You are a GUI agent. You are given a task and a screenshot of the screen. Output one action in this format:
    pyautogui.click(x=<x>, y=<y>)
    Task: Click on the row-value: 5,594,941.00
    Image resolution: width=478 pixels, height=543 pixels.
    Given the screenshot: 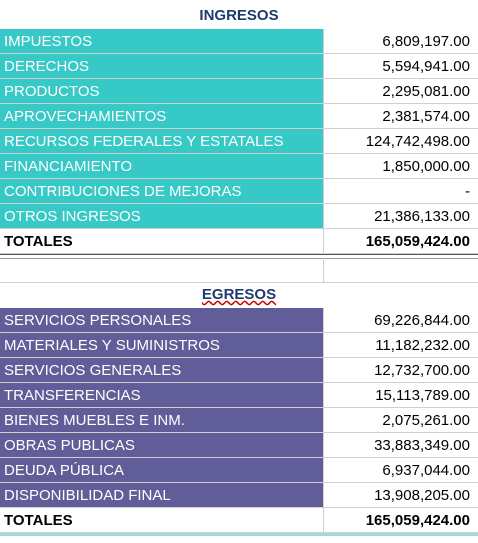 What is the action you would take?
    pyautogui.click(x=400, y=66)
    